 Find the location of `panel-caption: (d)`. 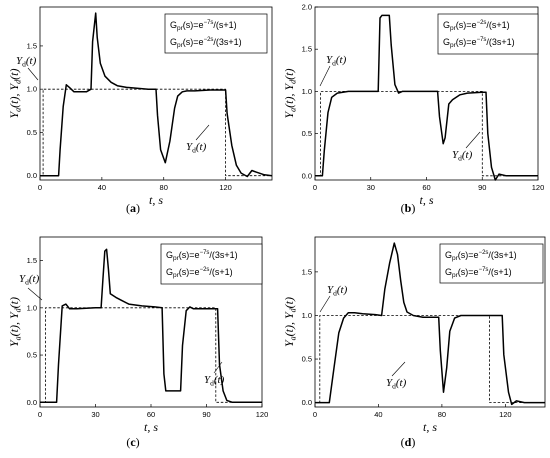

panel-caption: (d) is located at coordinates (408, 442).